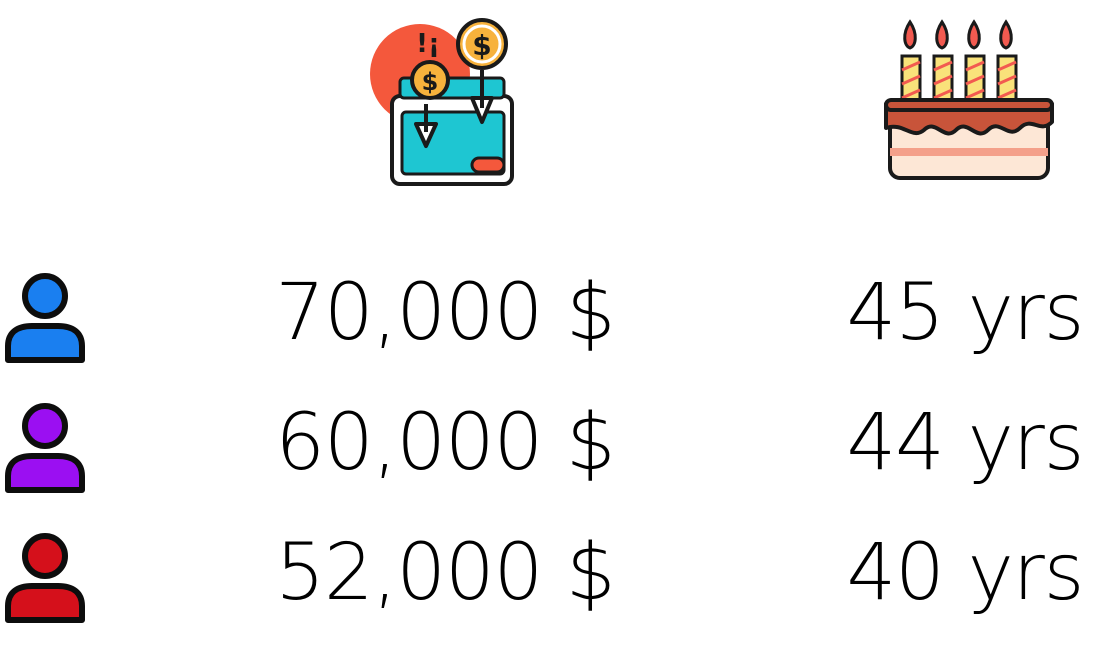 The width and height of the screenshot is (1100, 648). Describe the element at coordinates (965, 573) in the screenshot. I see `age-value: 40 yrs` at that location.